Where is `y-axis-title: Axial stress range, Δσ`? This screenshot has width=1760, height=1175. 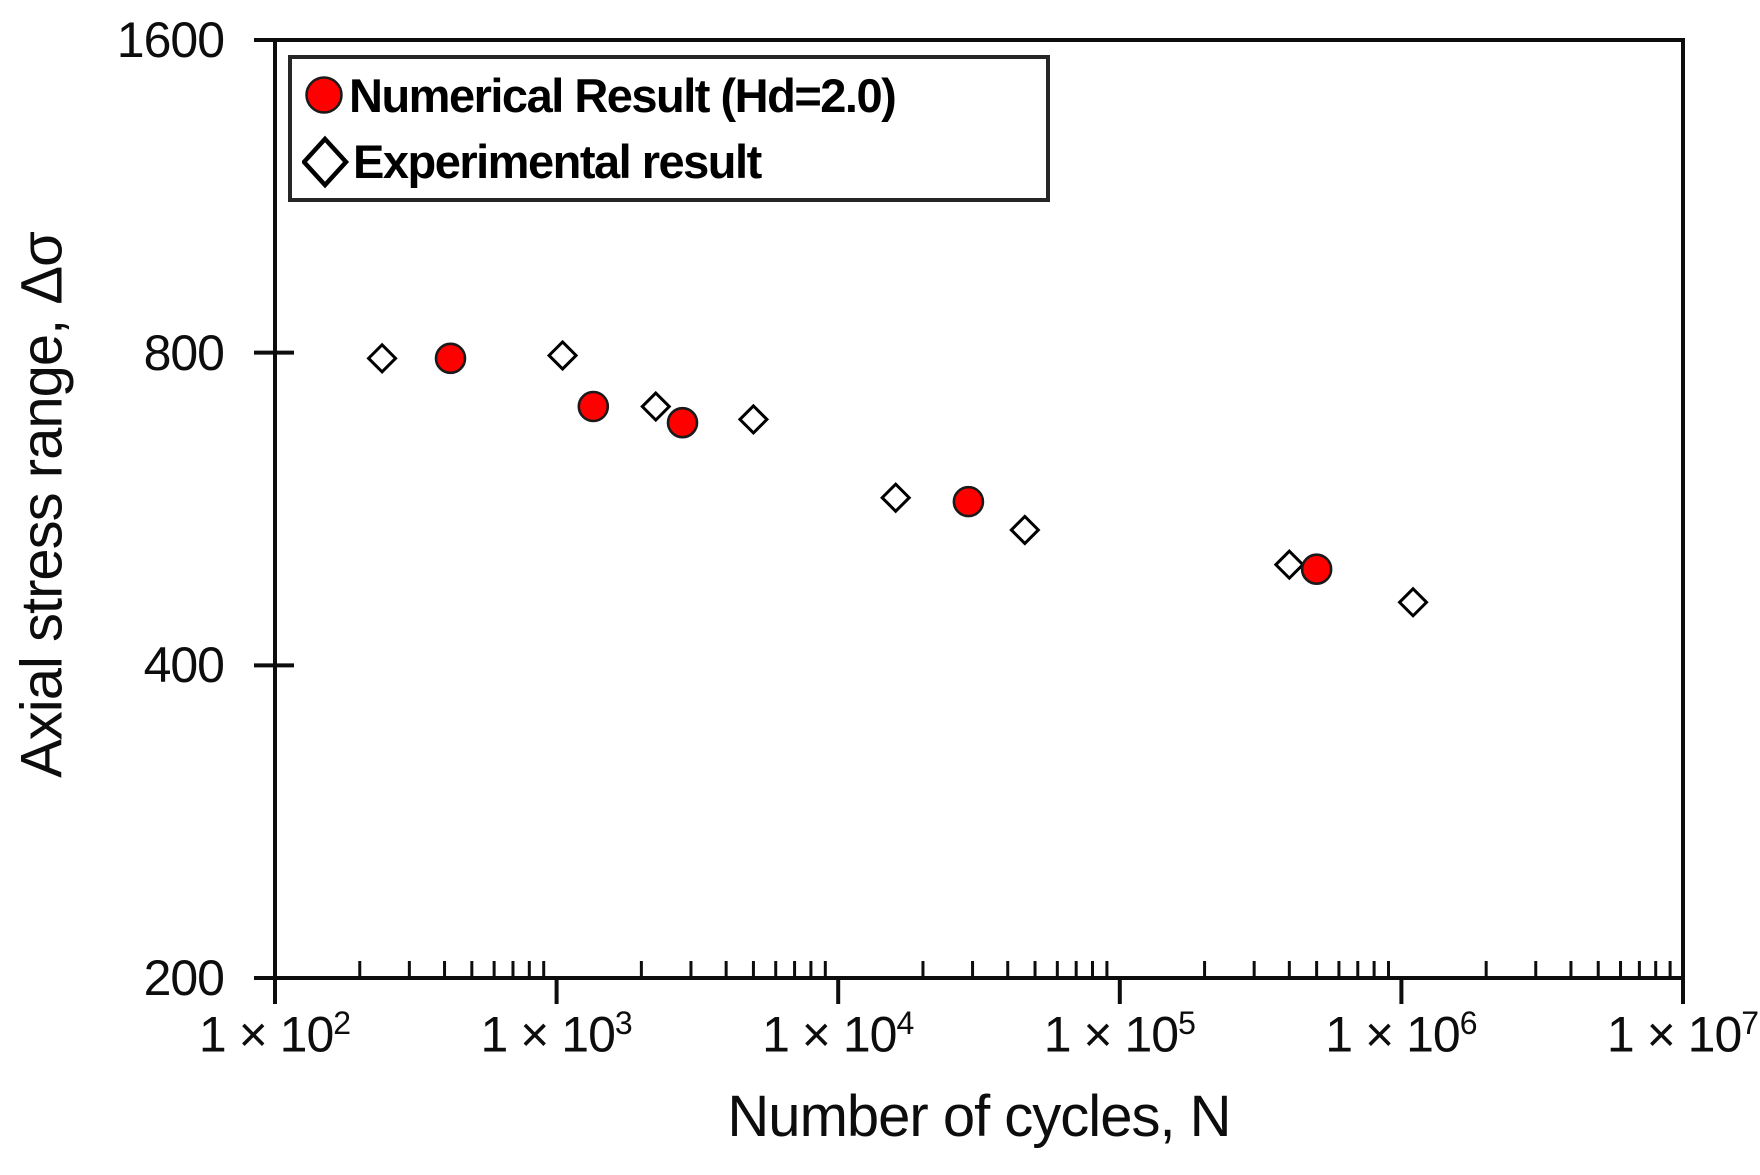 y-axis-title: Axial stress range, Δσ is located at coordinates (42, 505).